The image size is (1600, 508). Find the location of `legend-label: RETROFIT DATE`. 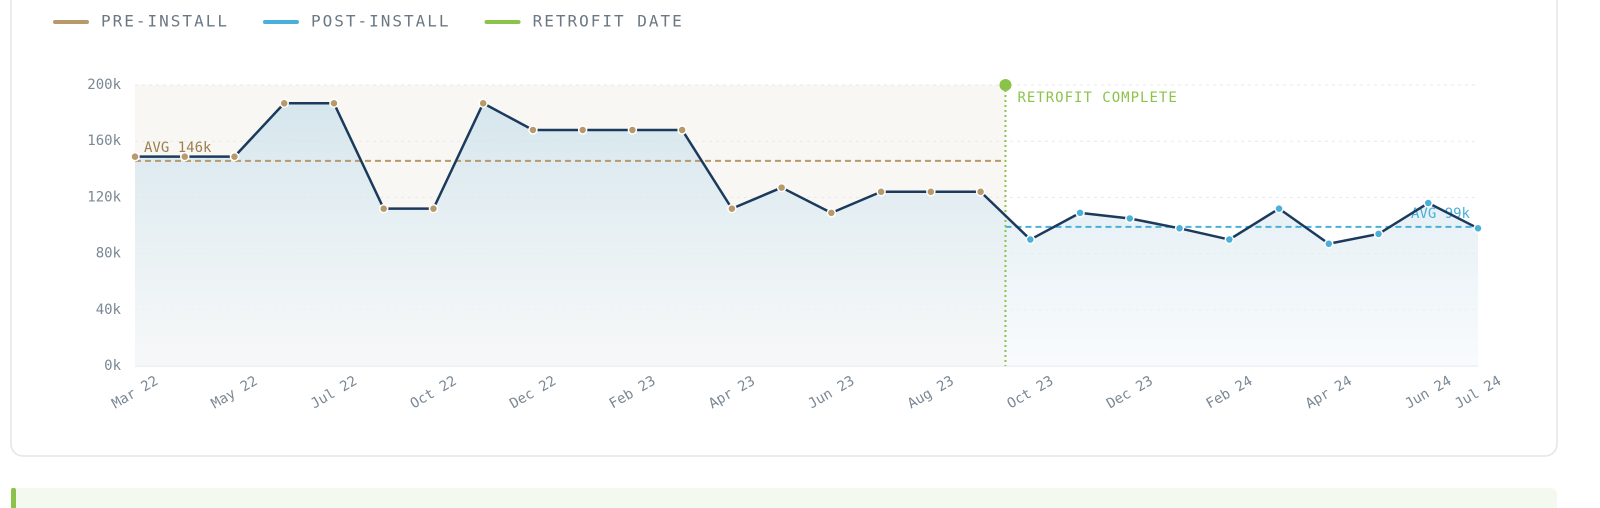

legend-label: RETROFIT DATE is located at coordinates (608, 21).